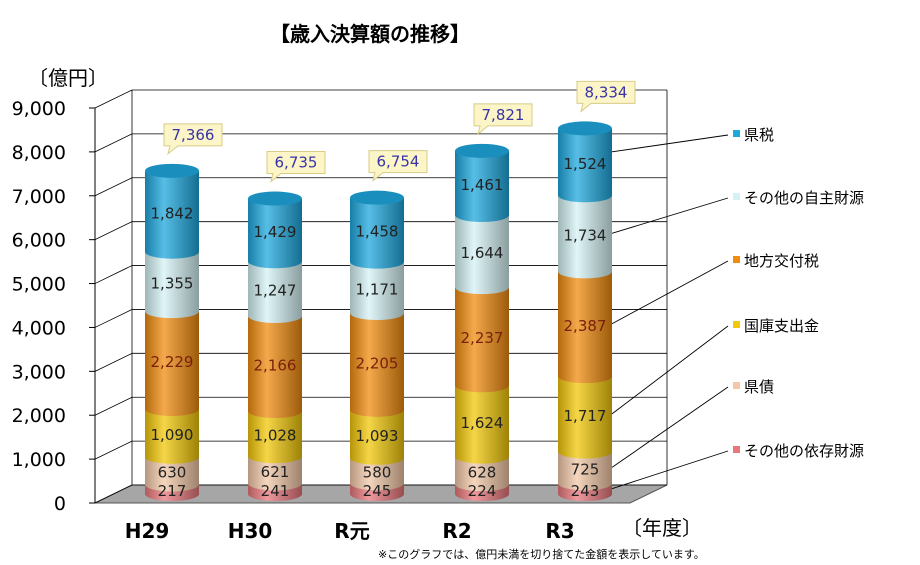 The height and width of the screenshot is (565, 920). What do you see at coordinates (781, 326) in the screenshot?
I see `legend-label: 国庫支出金` at bounding box center [781, 326].